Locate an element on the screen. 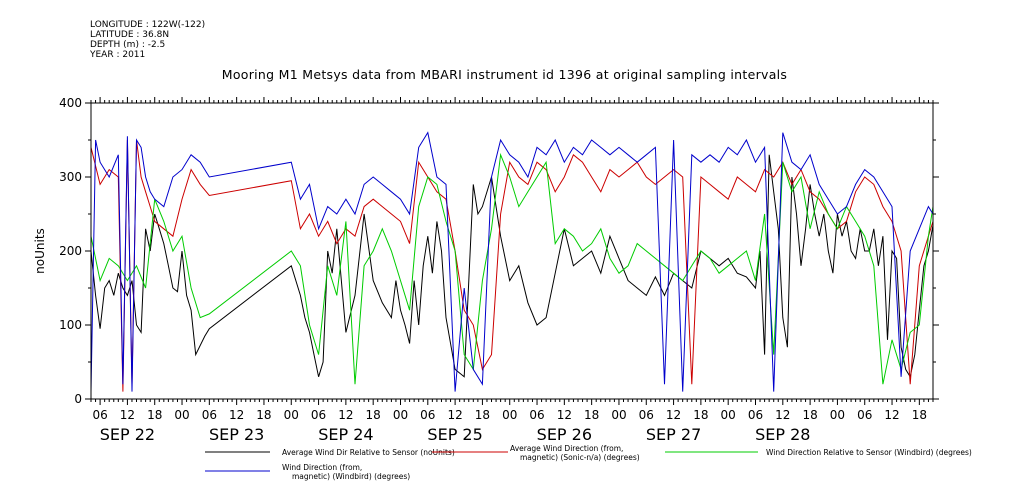 Image resolution: width=1009 pixels, height=504 pixels. y-tick-label: 200 is located at coordinates (70, 251).